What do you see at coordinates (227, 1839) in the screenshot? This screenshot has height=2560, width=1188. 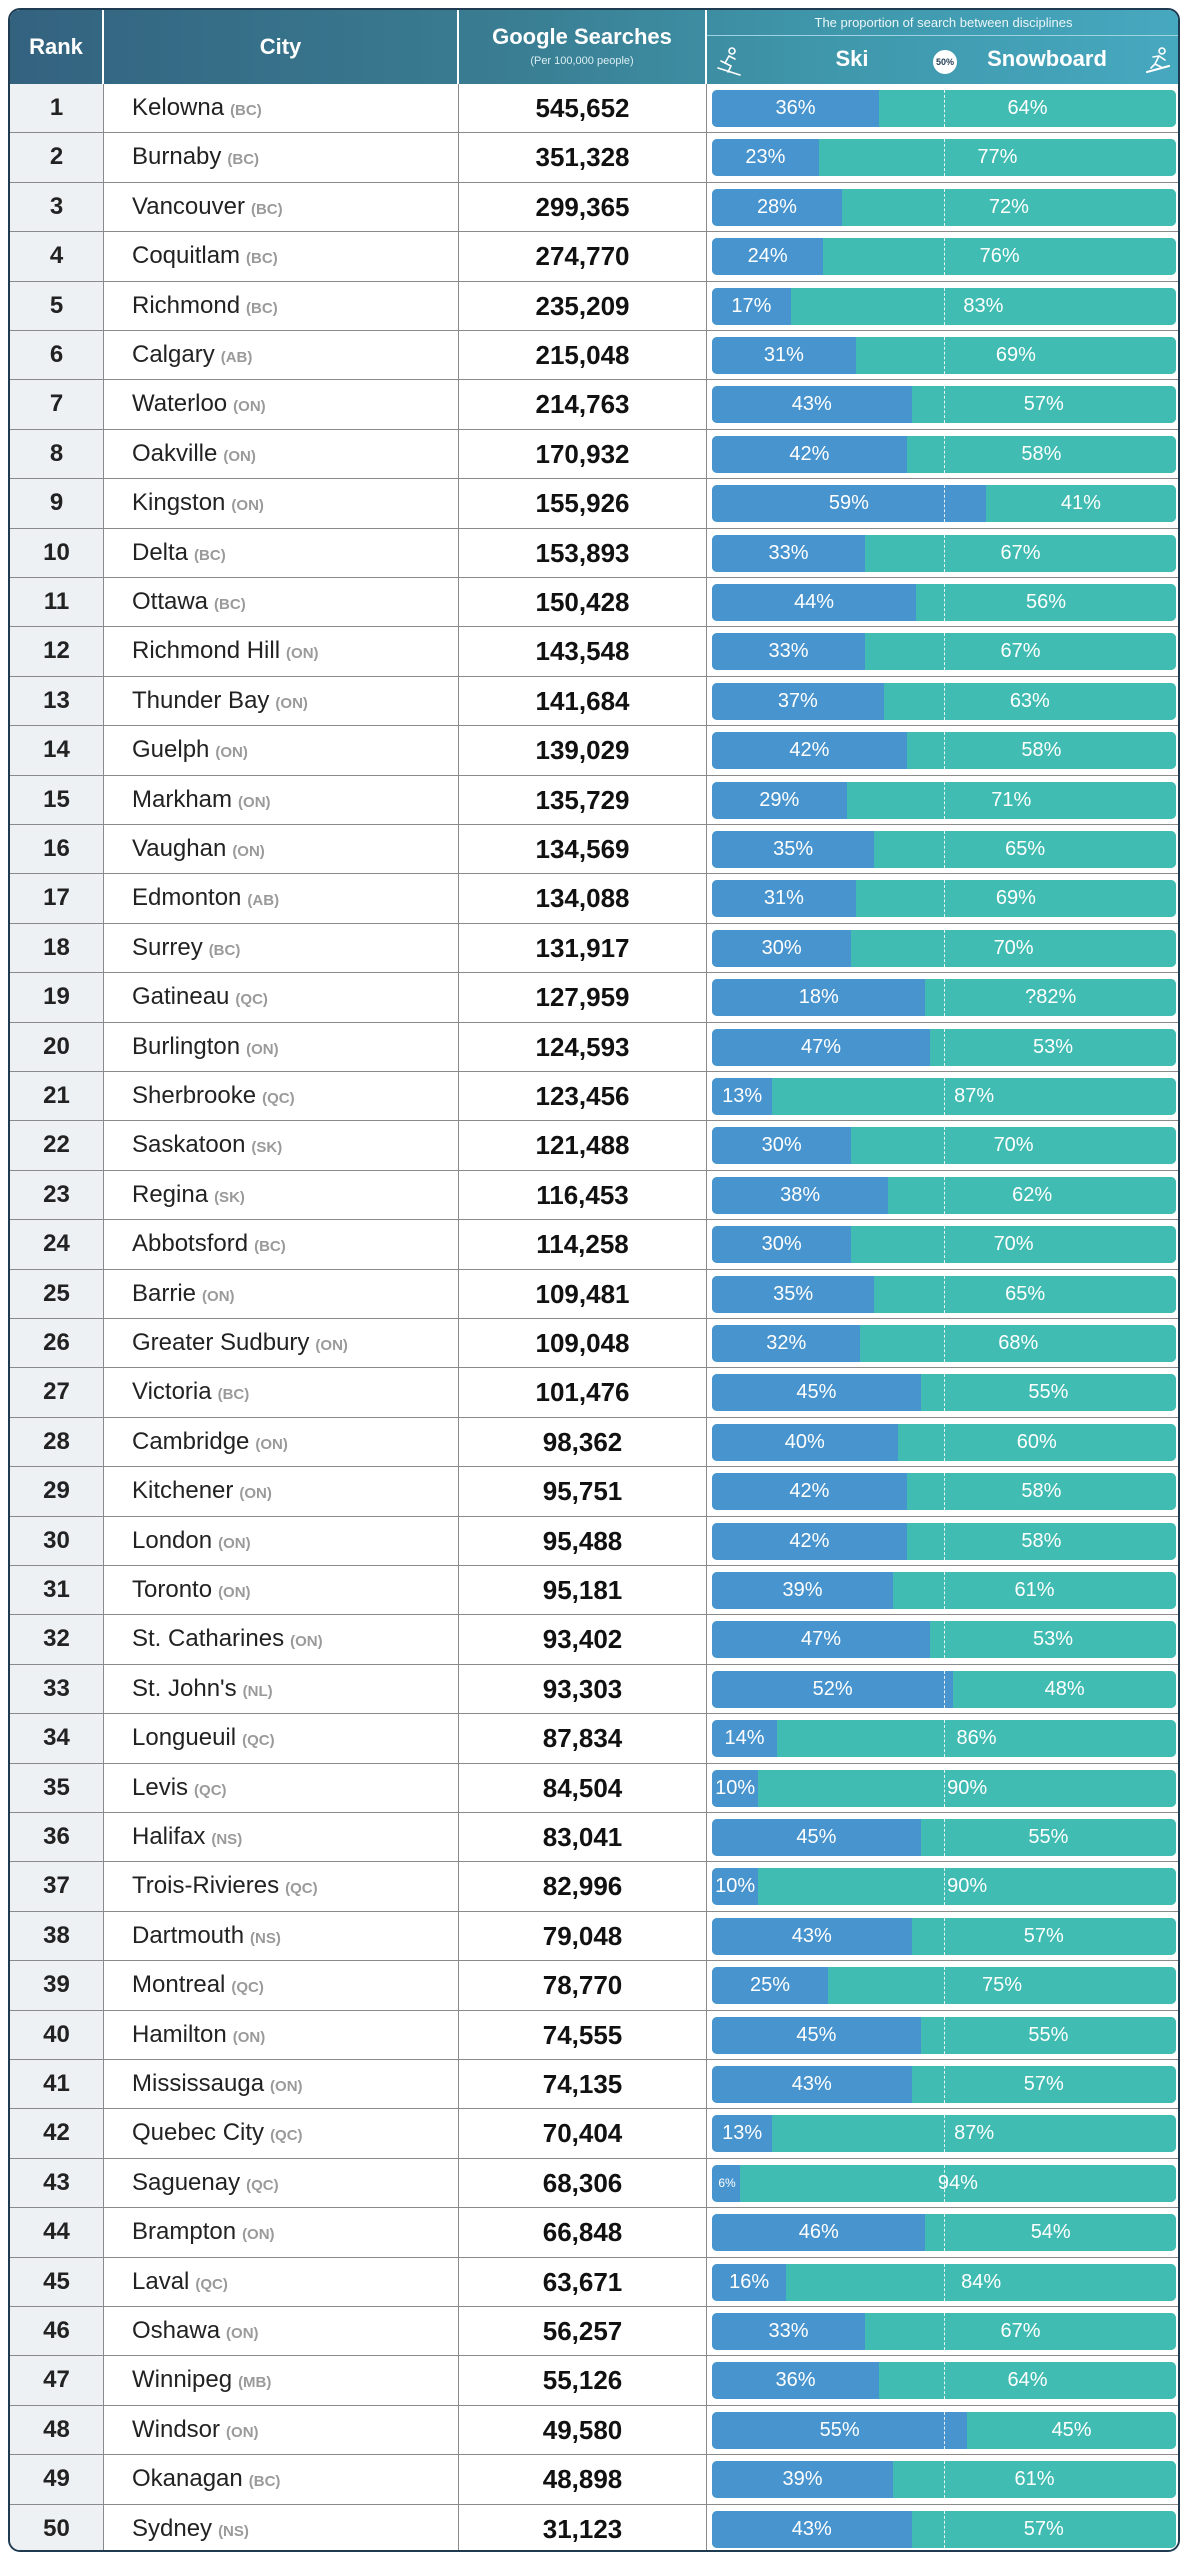 I see `province-code: (NS)` at bounding box center [227, 1839].